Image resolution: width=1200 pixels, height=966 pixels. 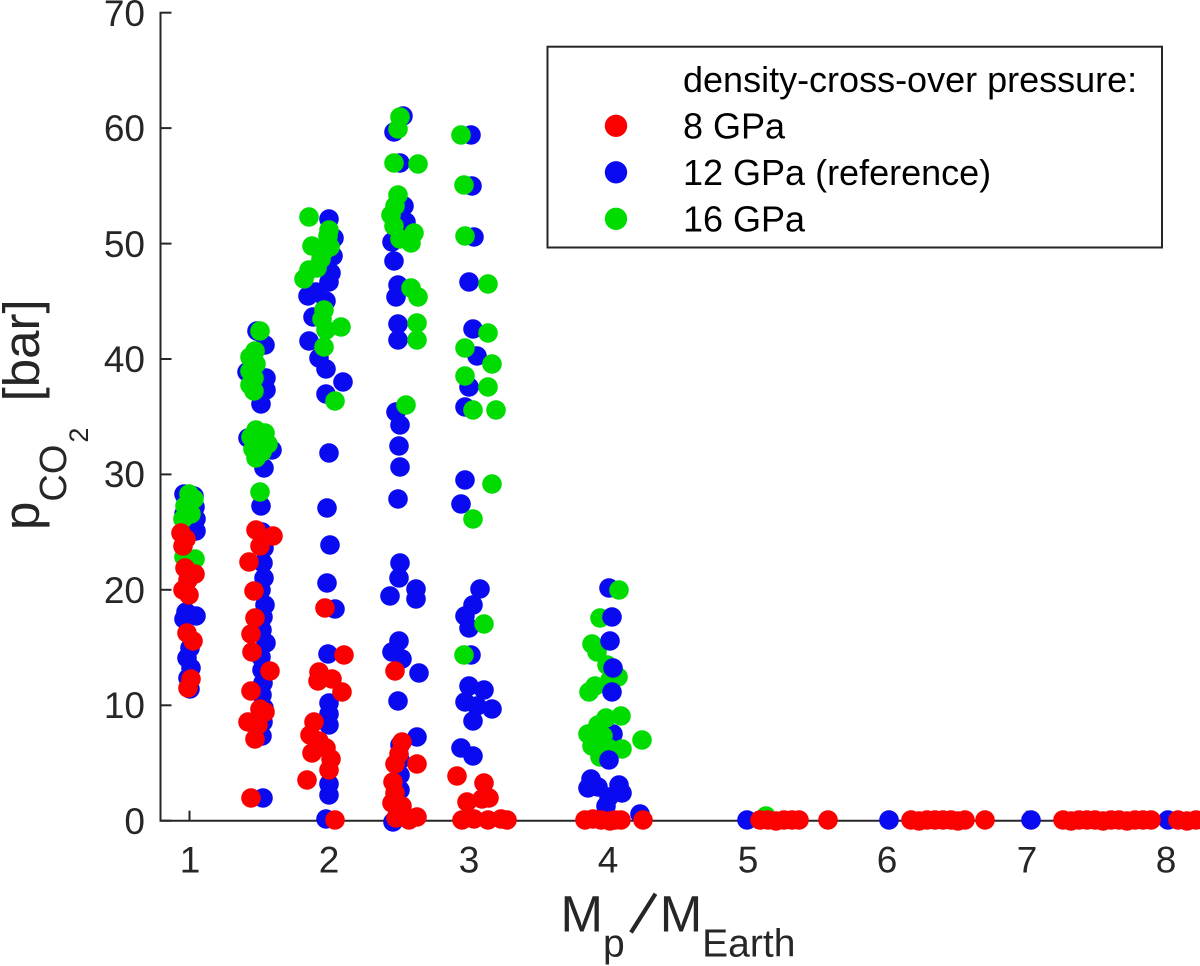 I want to click on svg-text: 70, so click(x=124, y=17).